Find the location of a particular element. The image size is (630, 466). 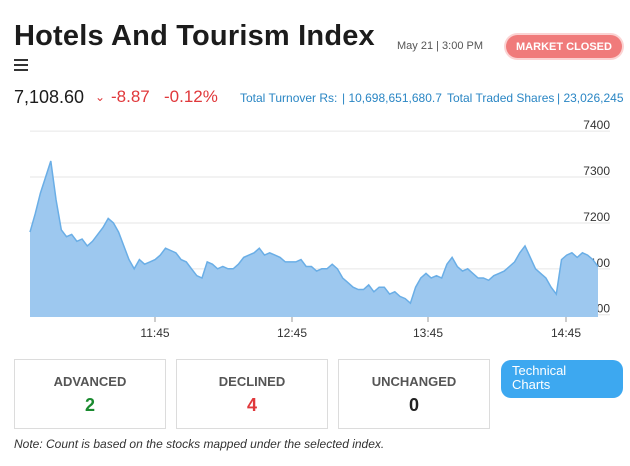

advanced-count: 2 is located at coordinates (89, 405).